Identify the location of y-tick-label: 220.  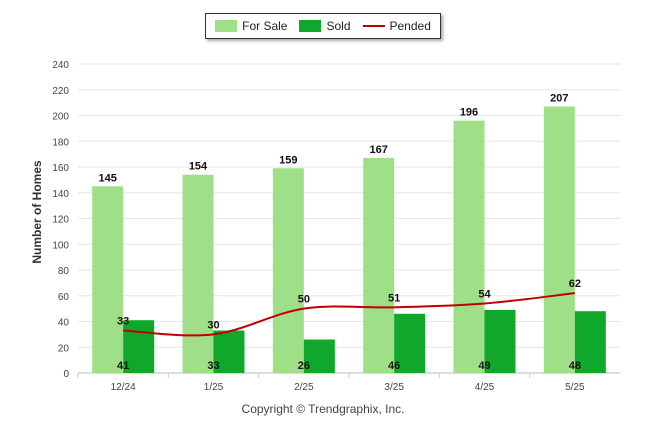
(60, 91).